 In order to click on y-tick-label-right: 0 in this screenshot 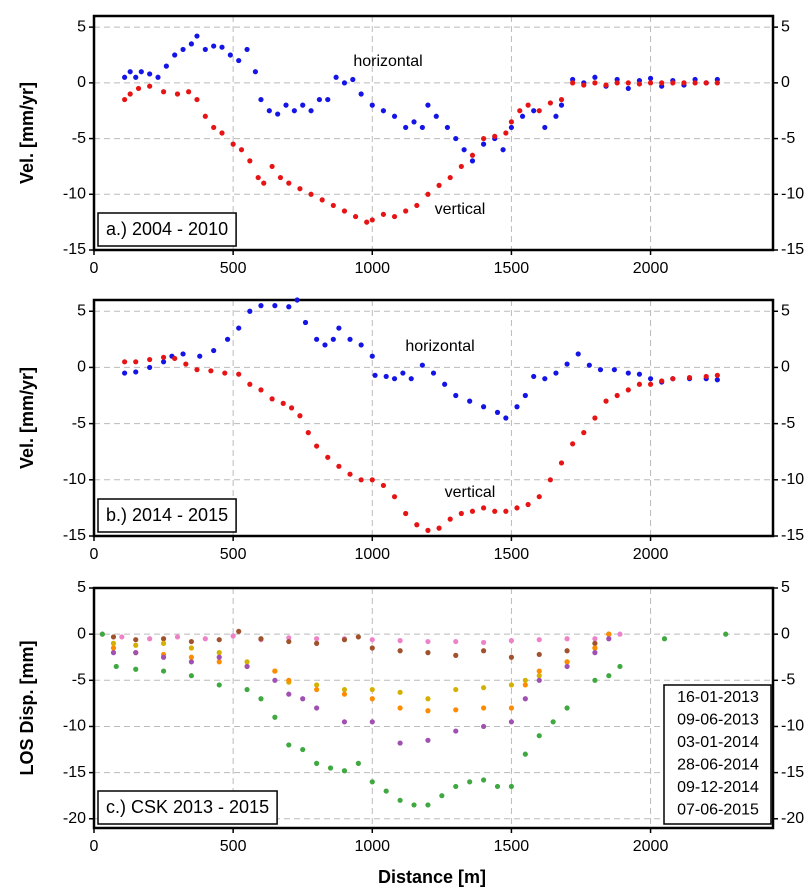, I will do `click(785, 633)`.